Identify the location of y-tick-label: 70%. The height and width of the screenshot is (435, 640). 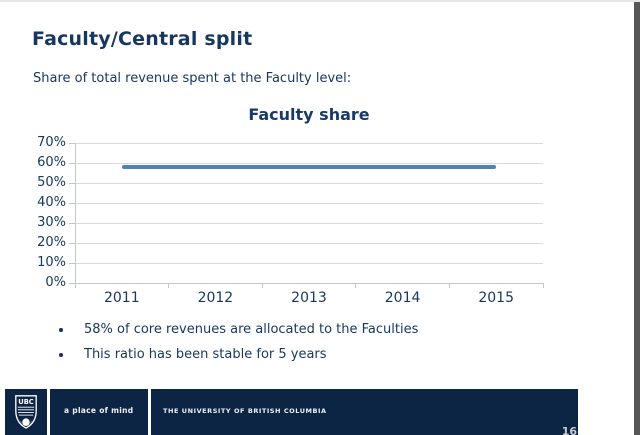
(51, 143).